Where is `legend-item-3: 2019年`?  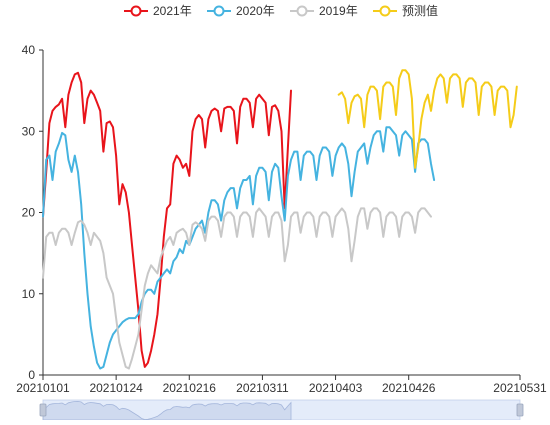 legend-item-3: 2019年 is located at coordinates (324, 11).